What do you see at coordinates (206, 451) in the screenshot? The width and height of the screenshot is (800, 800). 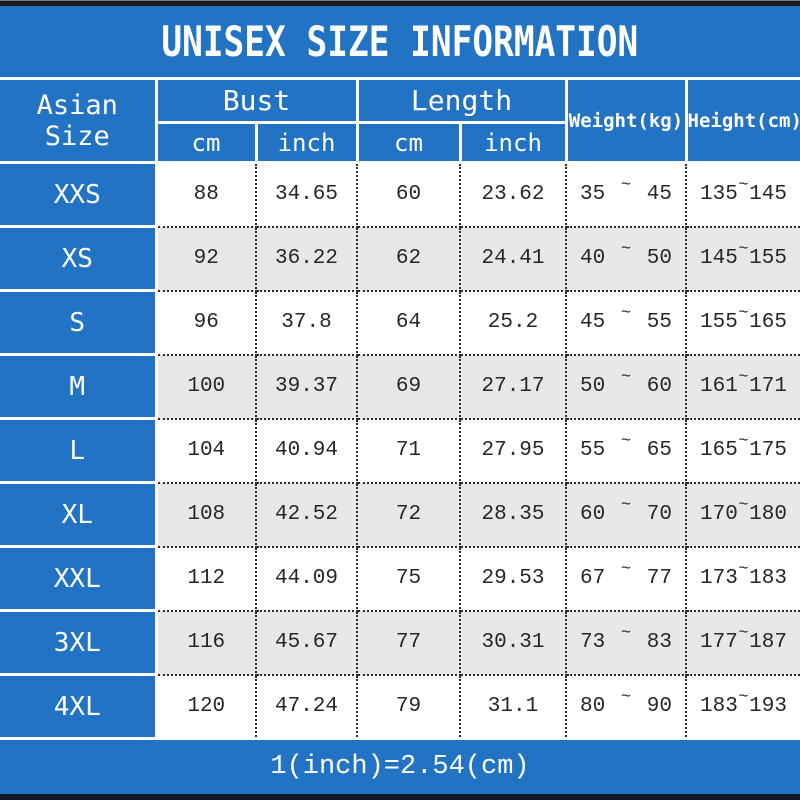 I see `bust-cm-value: 104` at bounding box center [206, 451].